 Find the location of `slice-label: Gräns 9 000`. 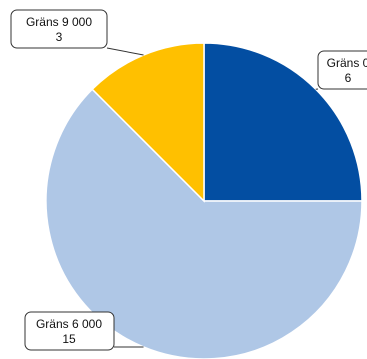

slice-label: Gräns 9 000 is located at coordinates (59, 22).